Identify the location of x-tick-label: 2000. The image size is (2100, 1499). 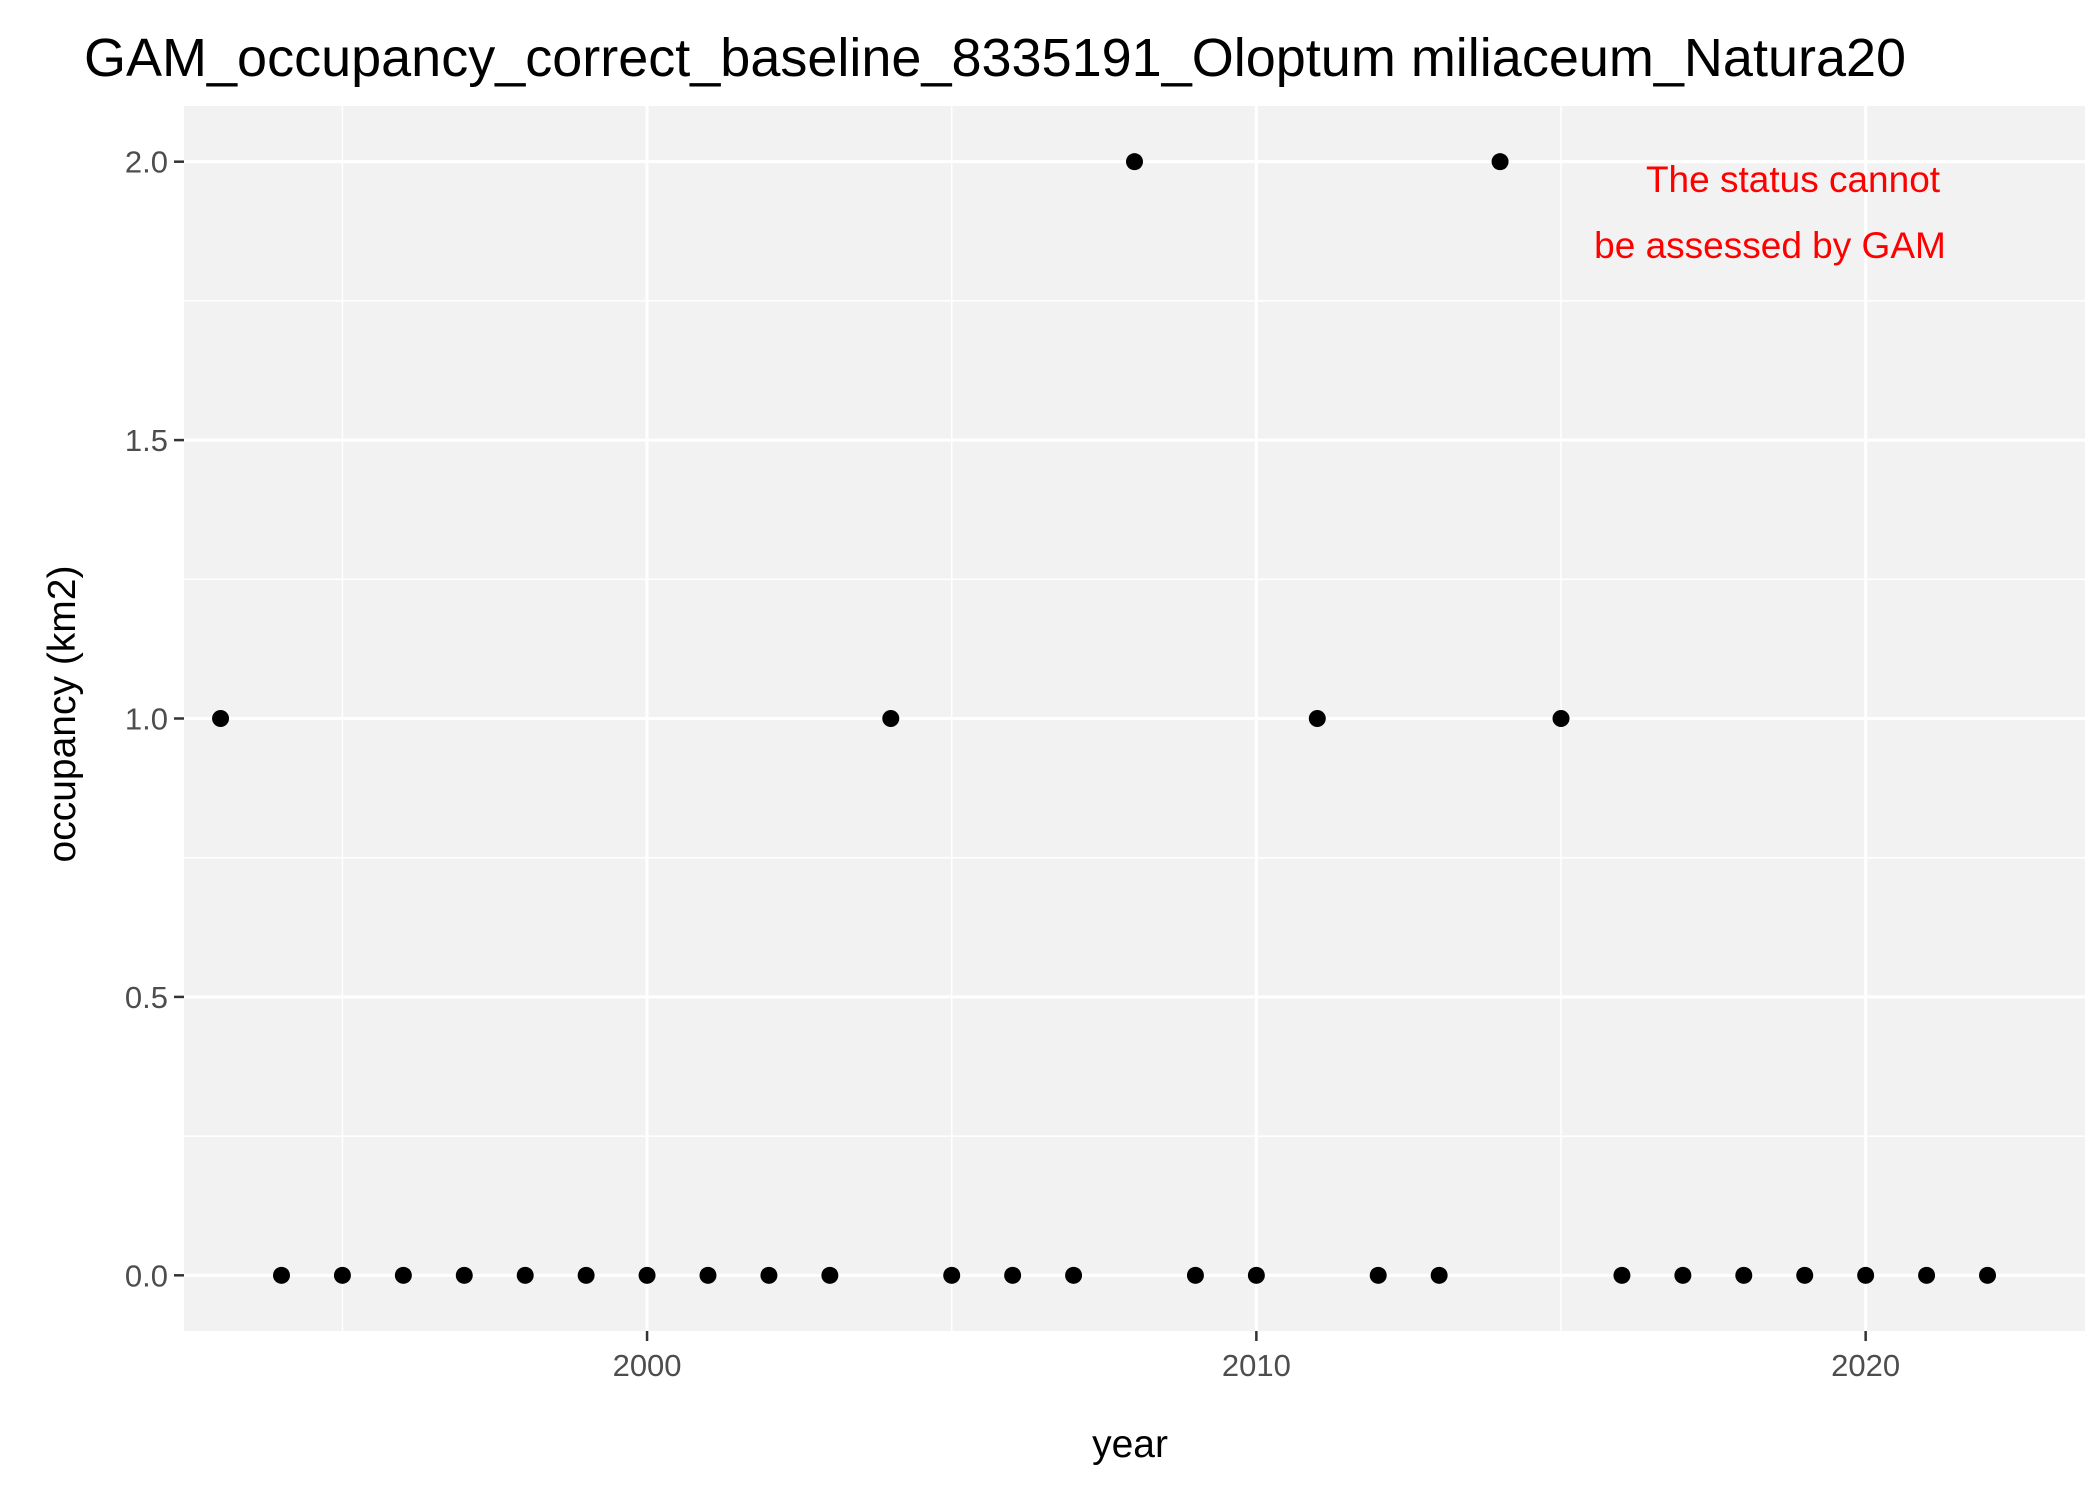
(647, 1365).